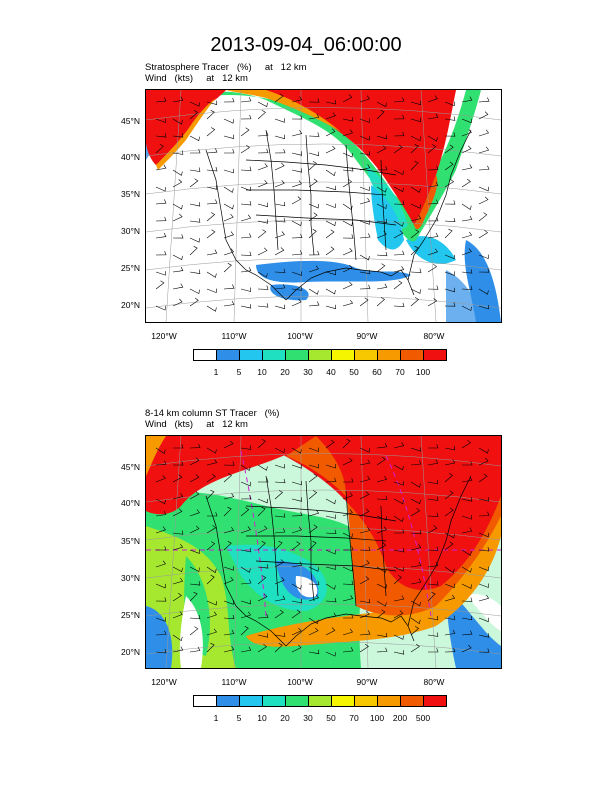 This screenshot has height=792, width=612. I want to click on colorbar-label: 20, so click(285, 372).